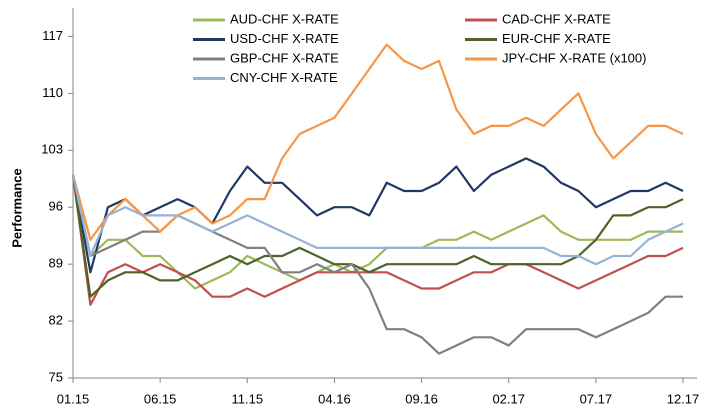 Image resolution: width=704 pixels, height=413 pixels. What do you see at coordinates (284, 18) in the screenshot?
I see `legend-label: AUD-CHF X-RATE` at bounding box center [284, 18].